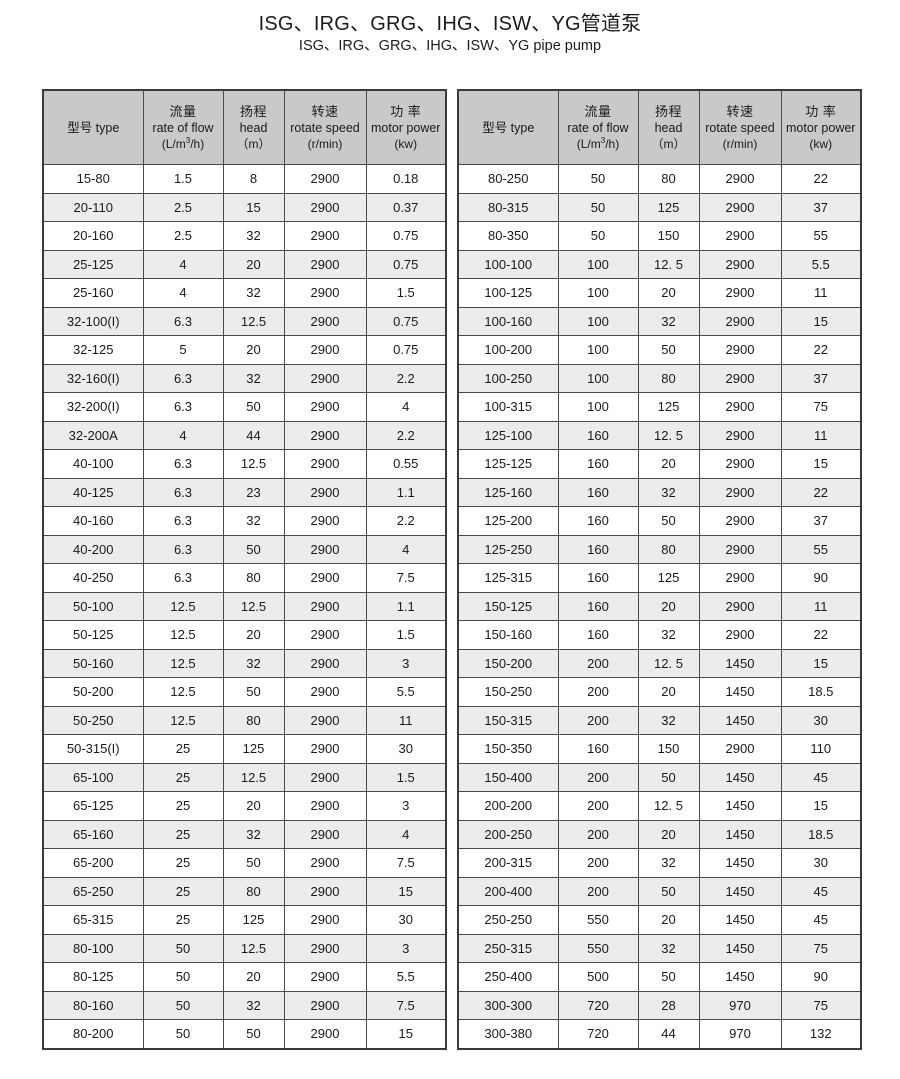  What do you see at coordinates (406, 663) in the screenshot?
I see `cell-value: 3` at bounding box center [406, 663].